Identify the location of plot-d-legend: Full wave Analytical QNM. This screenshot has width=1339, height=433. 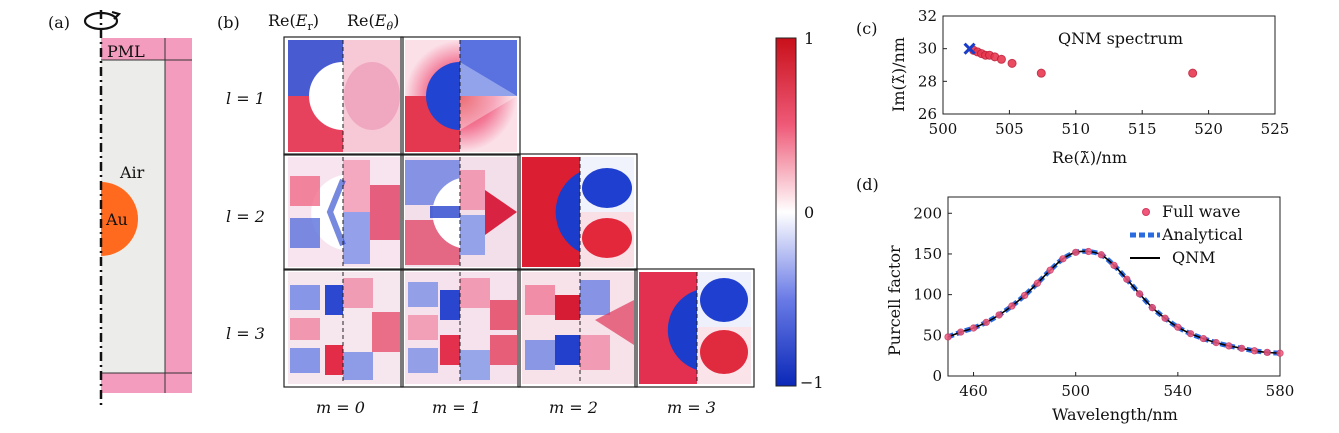
(1186, 234).